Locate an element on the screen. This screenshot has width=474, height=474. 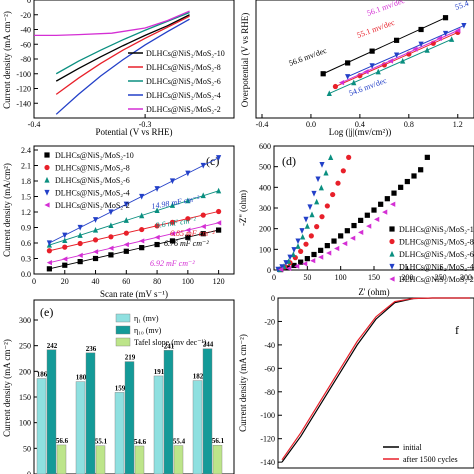
e-legend-label: Tafel slope (mv dec⁻¹) is located at coordinates (170, 342).